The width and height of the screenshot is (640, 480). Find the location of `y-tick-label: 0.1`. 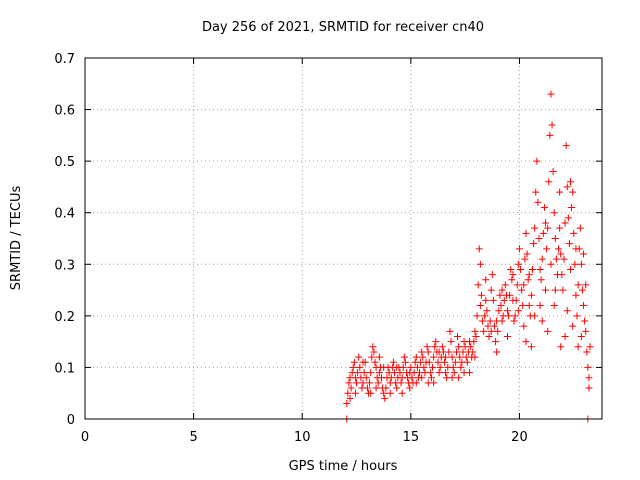

y-tick-label: 0.1 is located at coordinates (64, 368).